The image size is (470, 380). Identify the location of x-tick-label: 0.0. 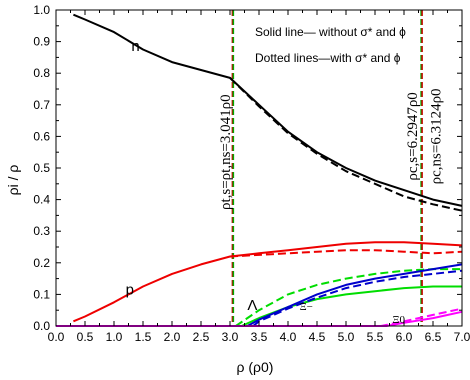
(56, 337).